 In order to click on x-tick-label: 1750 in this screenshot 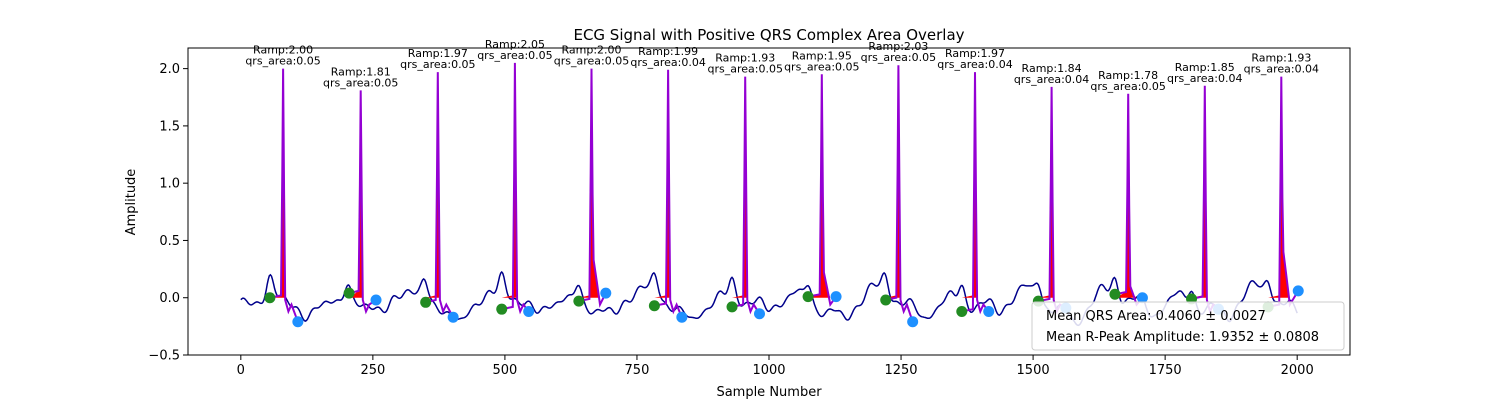, I will do `click(1165, 370)`.